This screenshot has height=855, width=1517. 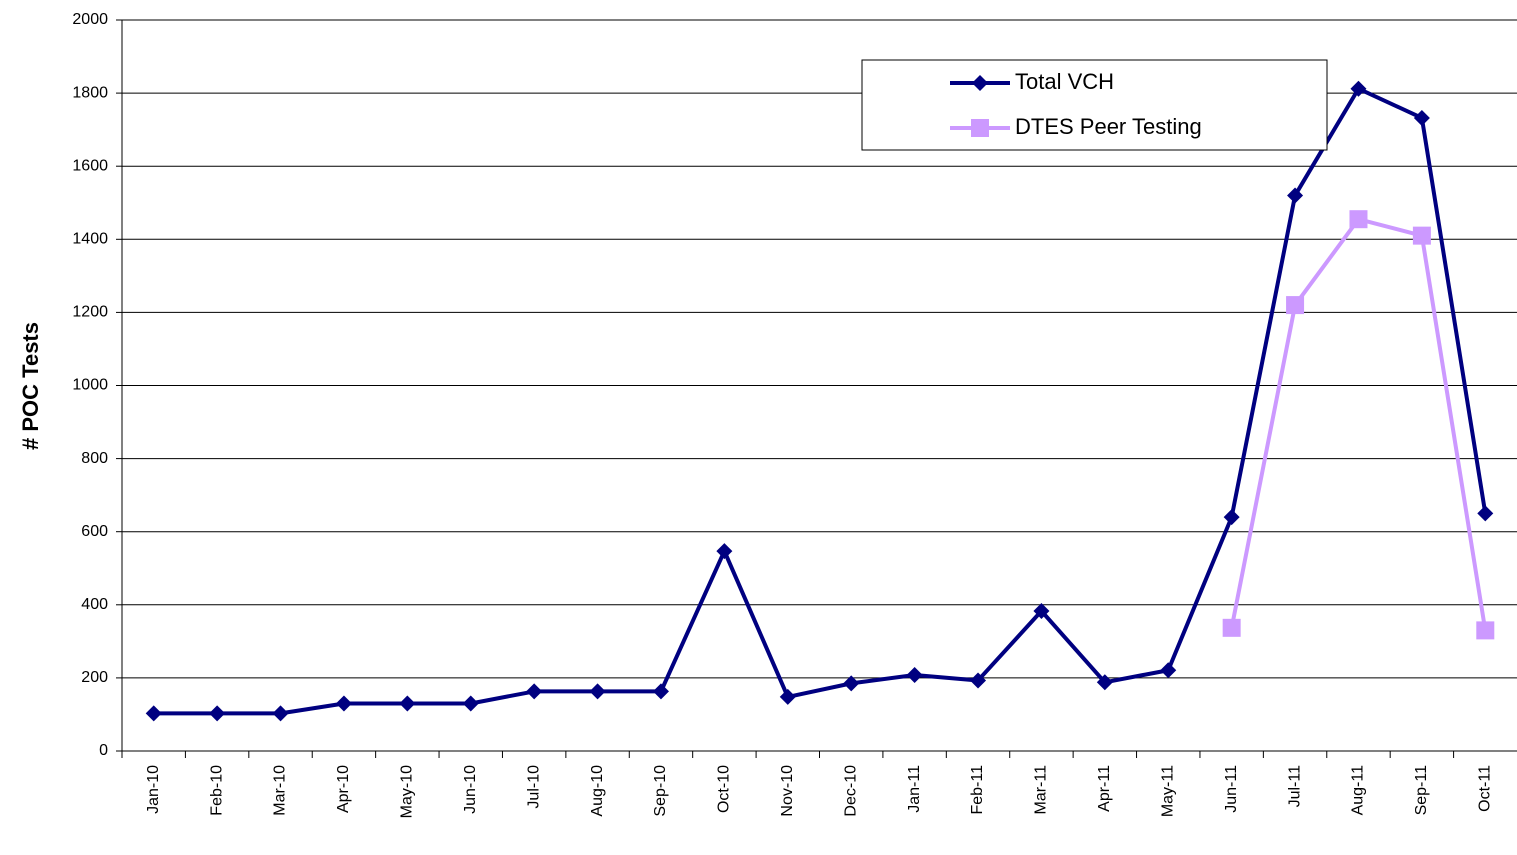 I want to click on y-tick-label: 1200, so click(x=90, y=312).